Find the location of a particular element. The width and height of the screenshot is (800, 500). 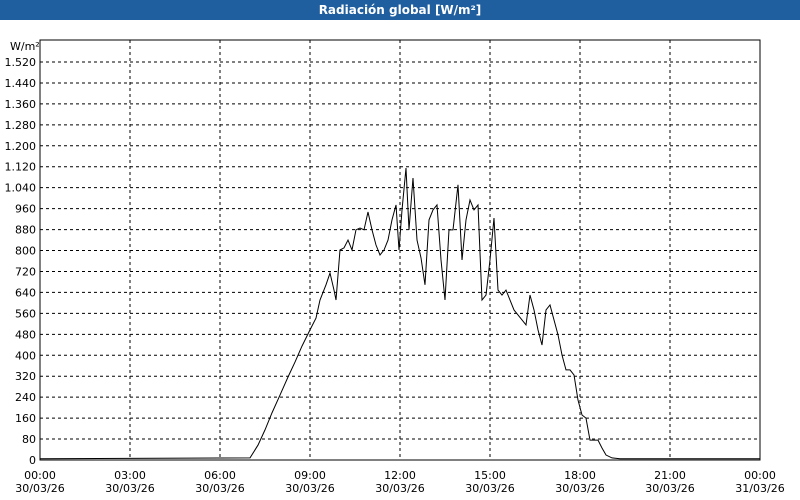

y-tick-label: 1.440 is located at coordinates (21, 83).